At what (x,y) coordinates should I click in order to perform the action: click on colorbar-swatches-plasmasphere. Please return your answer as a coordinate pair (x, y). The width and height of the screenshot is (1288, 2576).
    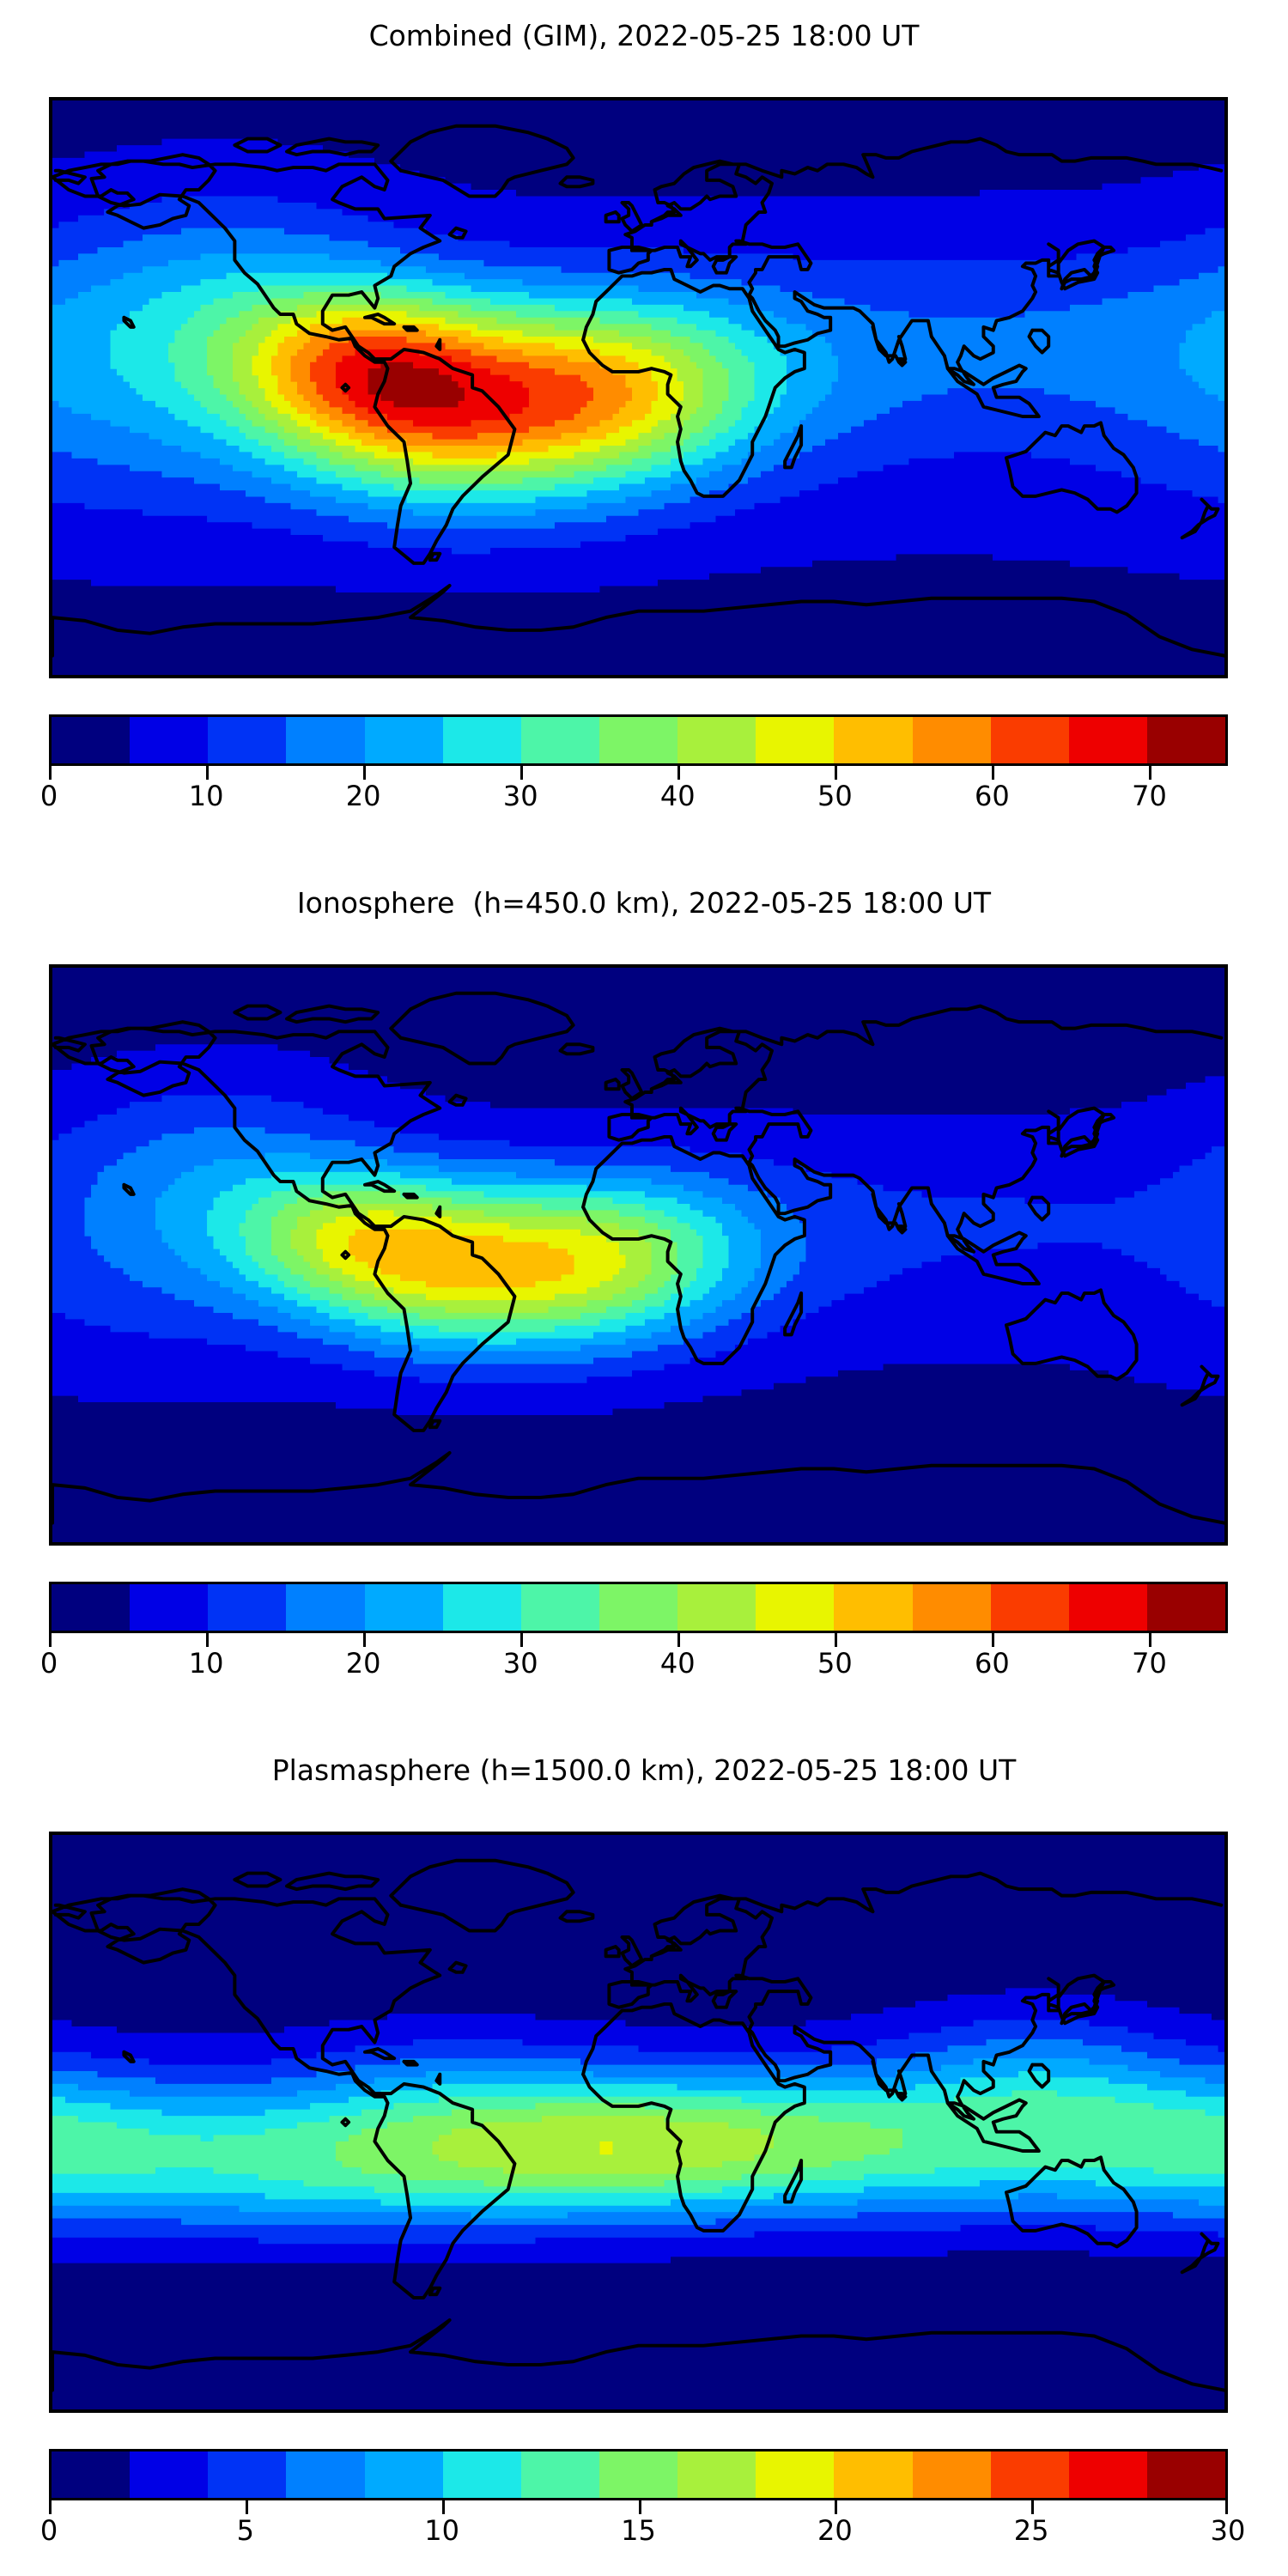
    Looking at the image, I should click on (638, 2474).